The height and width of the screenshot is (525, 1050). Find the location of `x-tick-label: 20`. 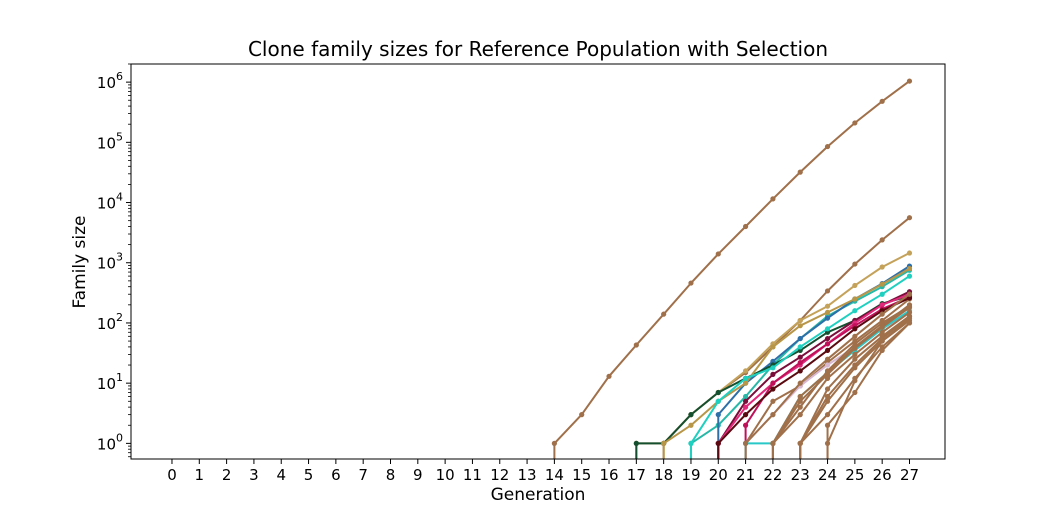

x-tick-label: 20 is located at coordinates (718, 475).